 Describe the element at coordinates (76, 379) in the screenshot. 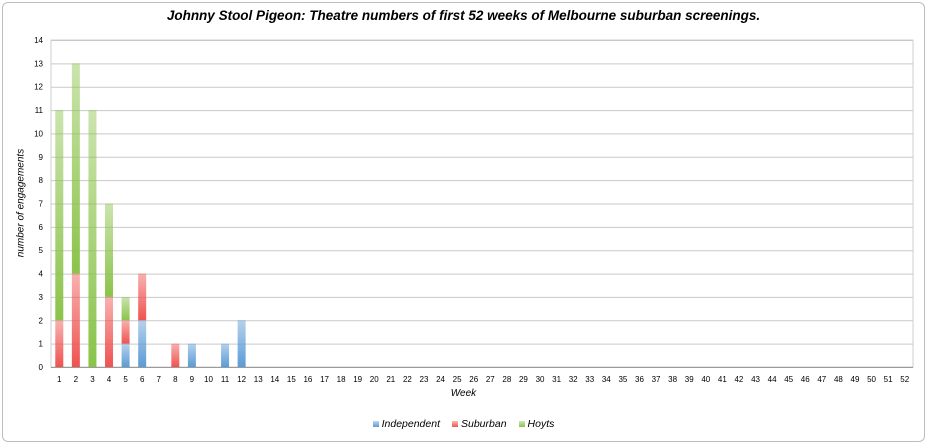

I see `x-tick-label: 2` at that location.